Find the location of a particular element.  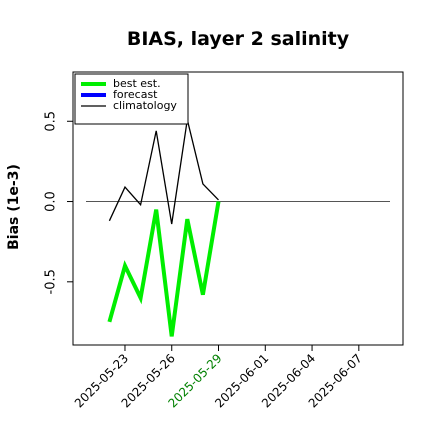

y-tick-label: -0.5 is located at coordinates (51, 281).